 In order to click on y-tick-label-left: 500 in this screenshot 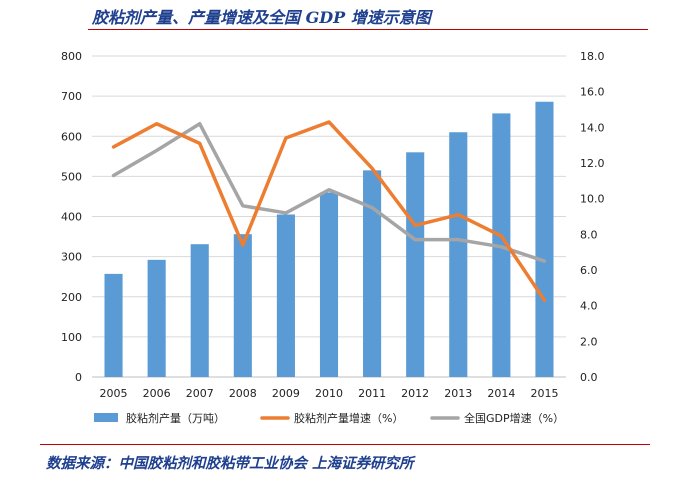, I will do `click(71, 176)`.